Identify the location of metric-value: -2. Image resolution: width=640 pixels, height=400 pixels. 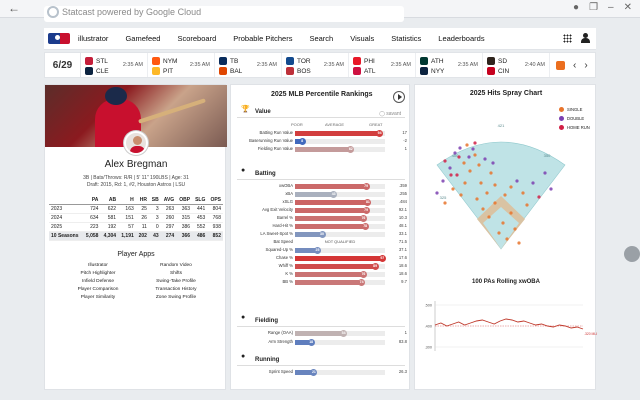
(405, 140).